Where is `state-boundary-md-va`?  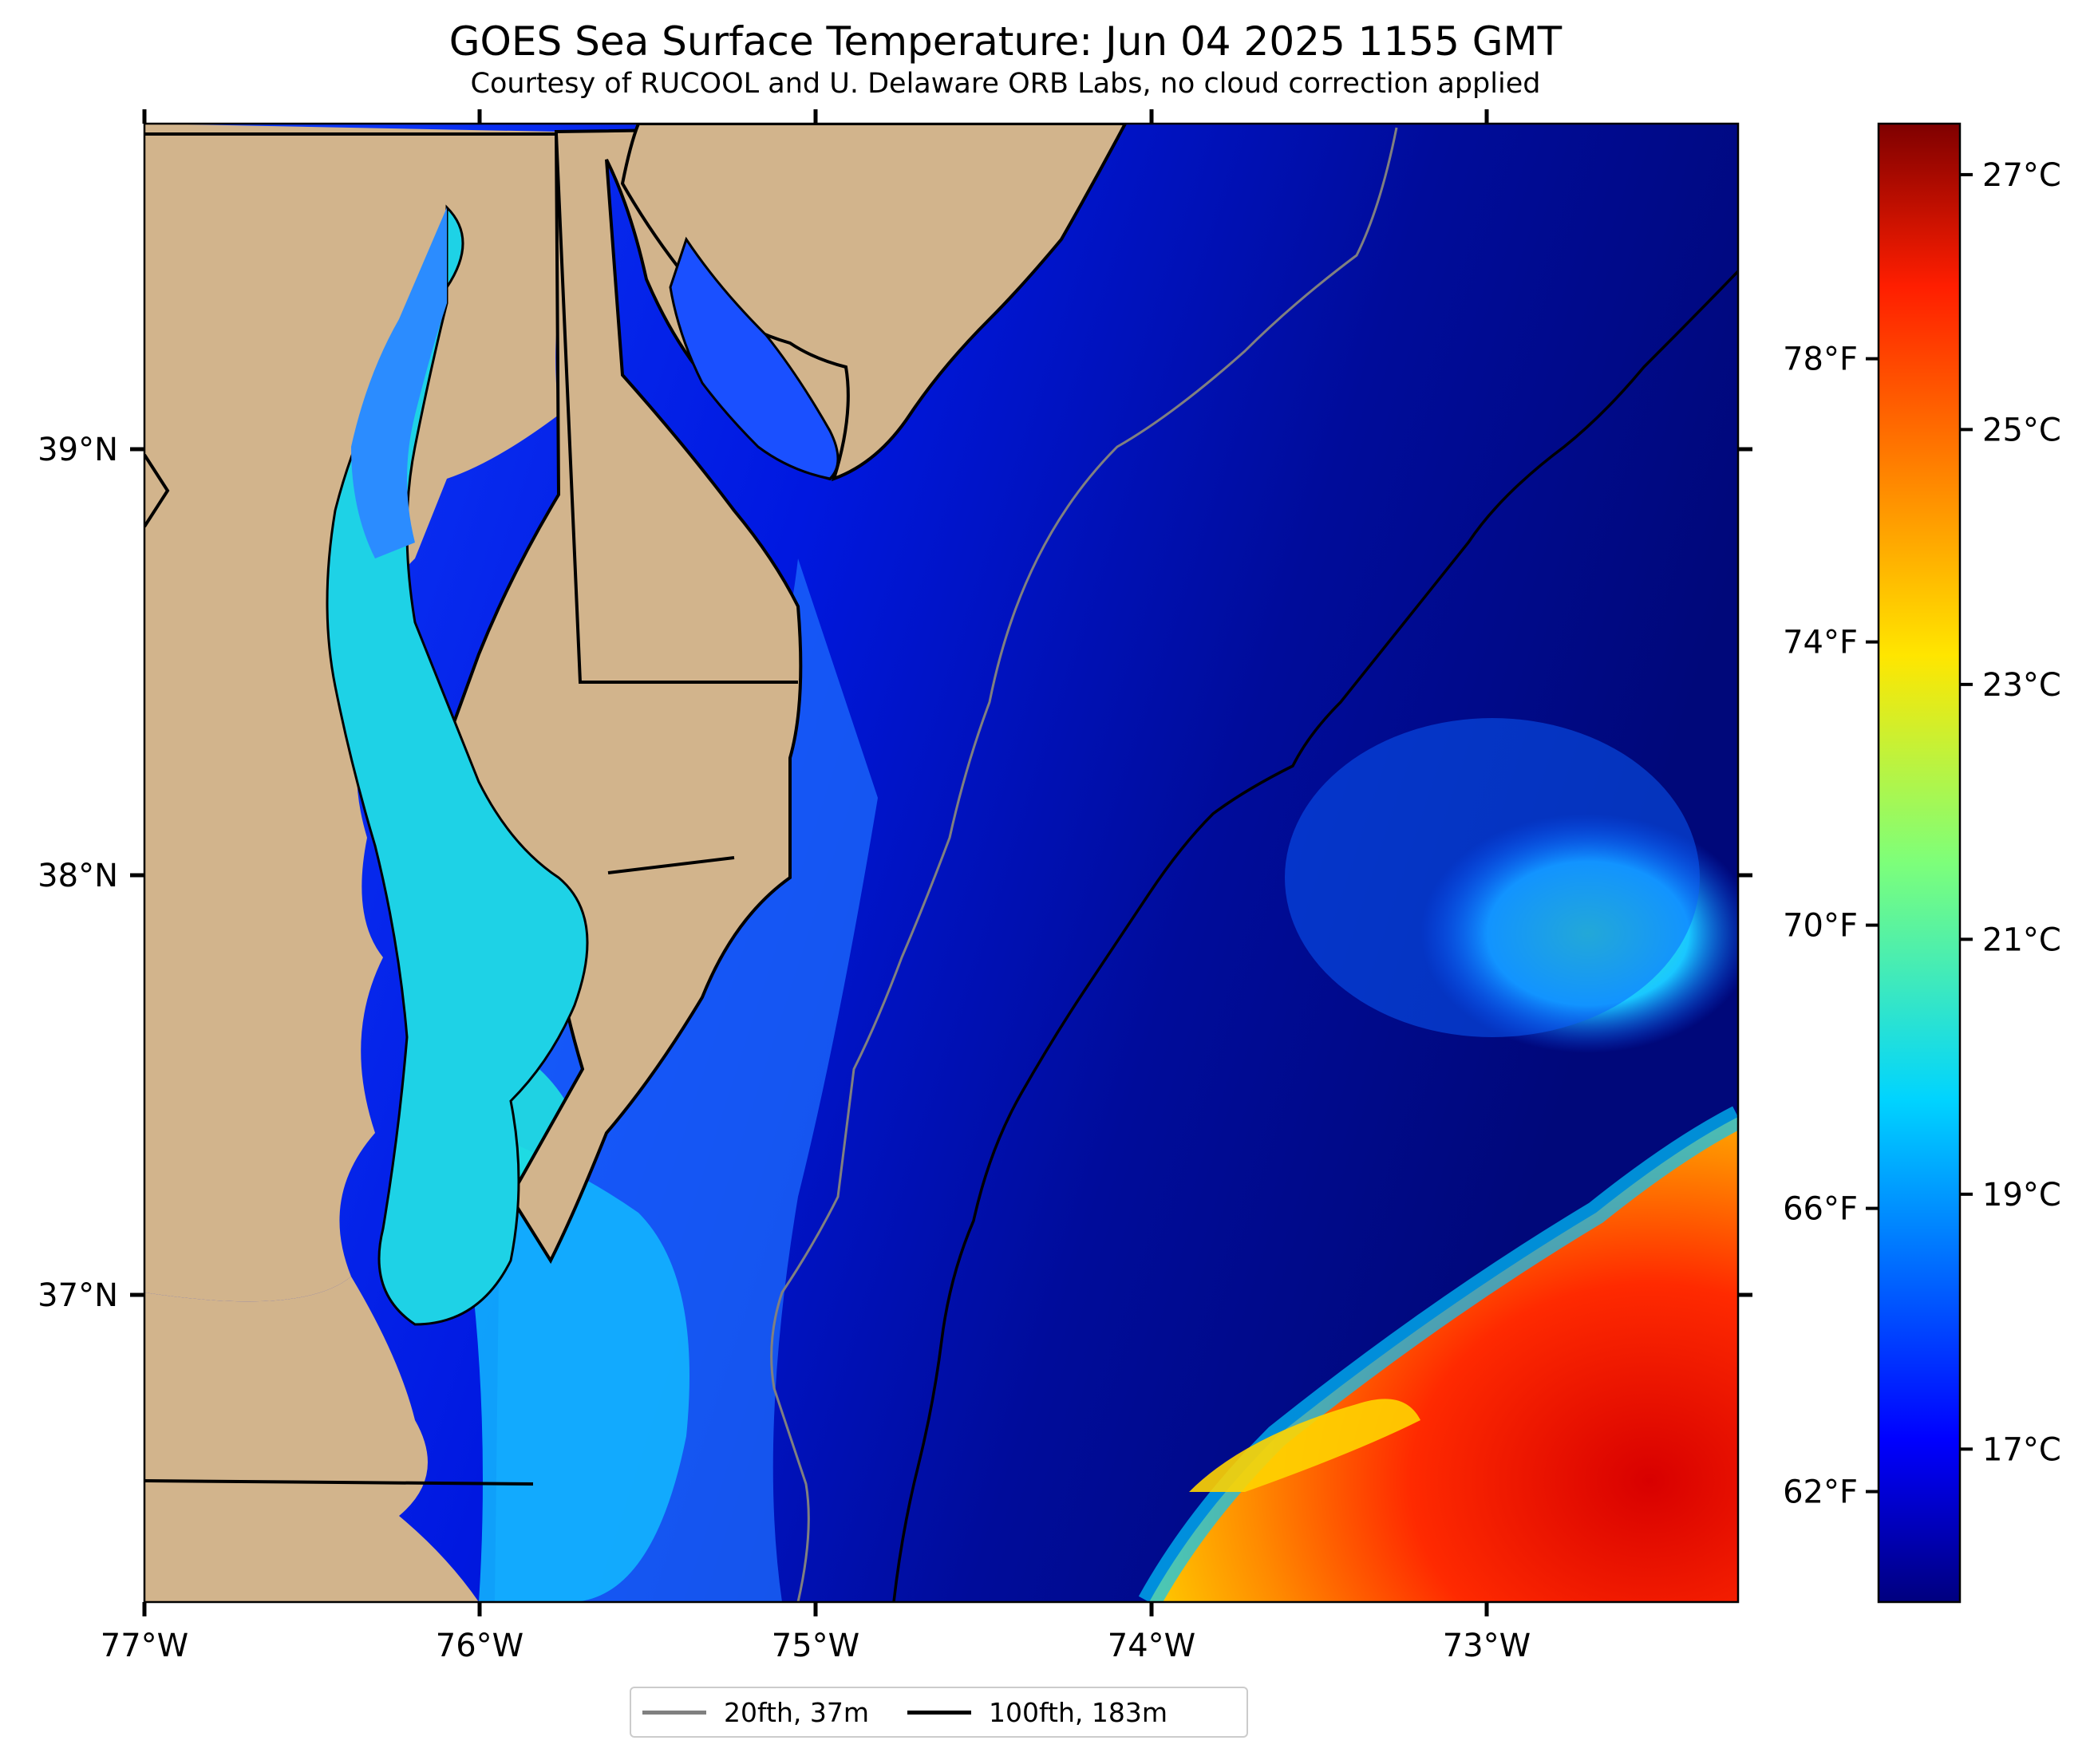
state-boundary-md-va is located at coordinates (671, 865).